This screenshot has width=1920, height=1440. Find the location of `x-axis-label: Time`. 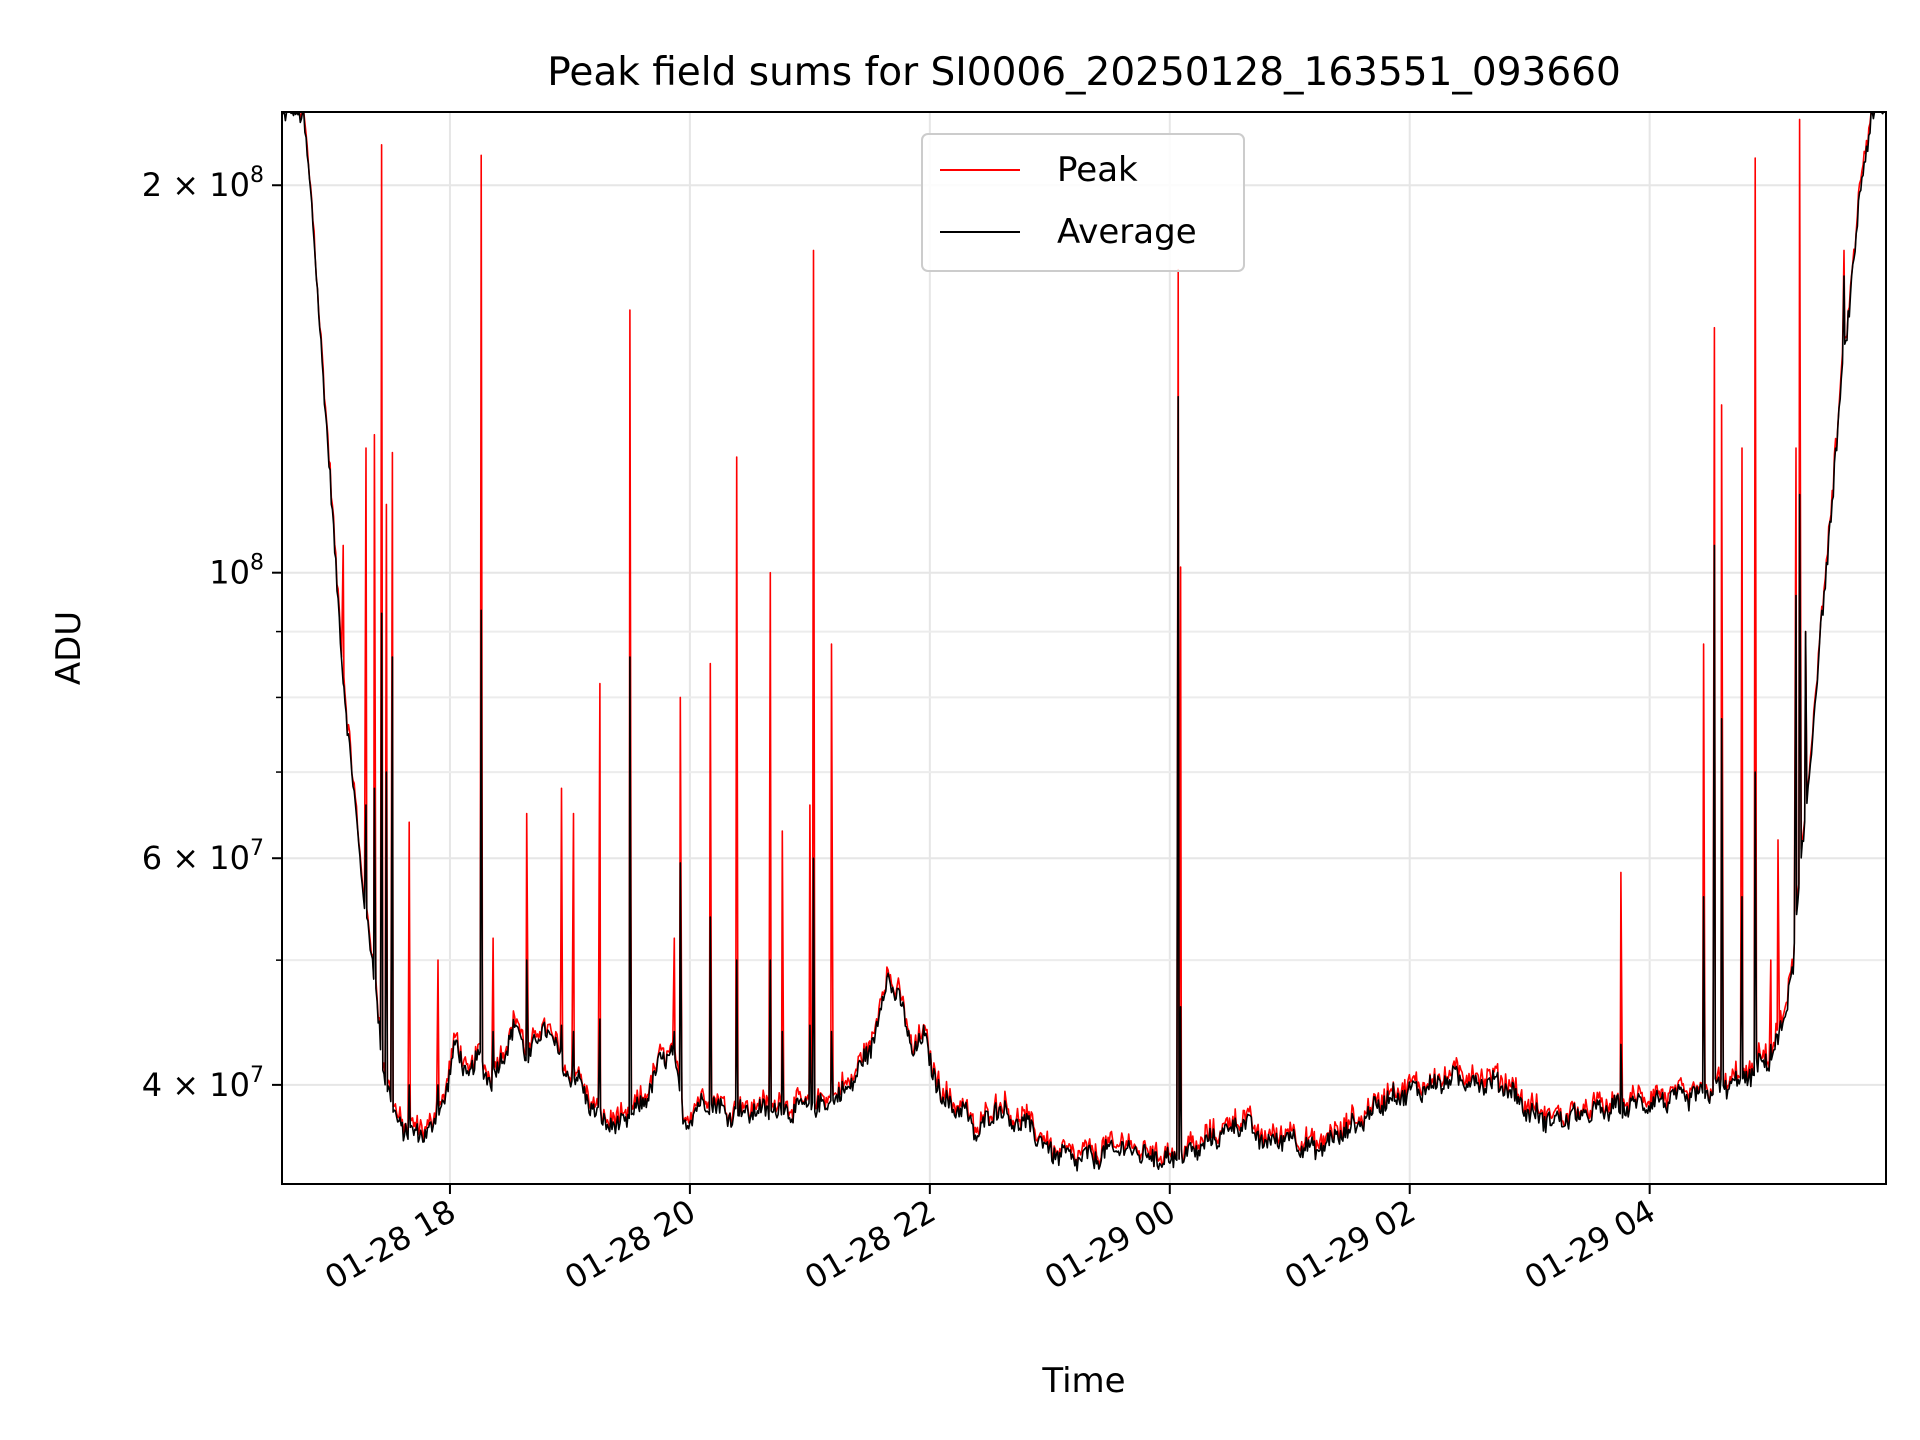

x-axis-label: Time is located at coordinates (1083, 1381).